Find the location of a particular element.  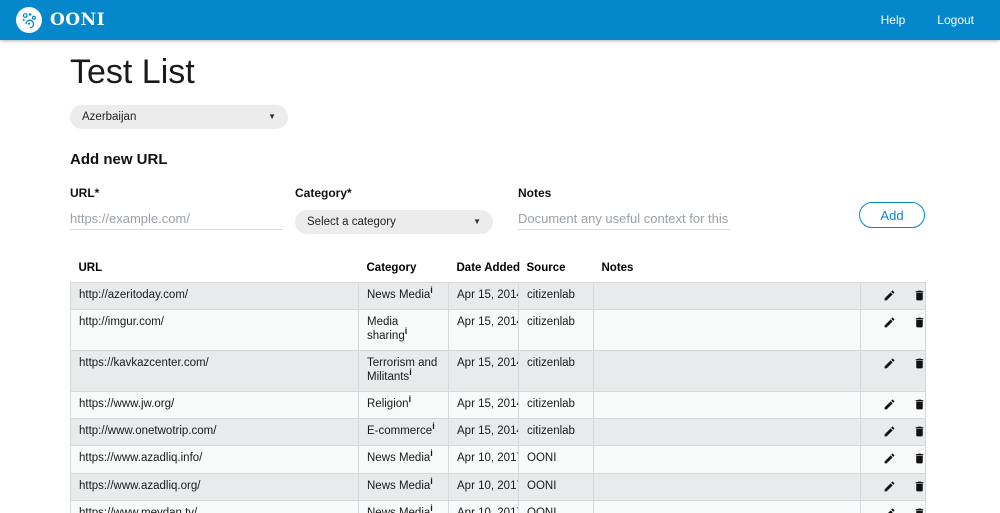

category-select: Select a category ▼ is located at coordinates (394, 222).